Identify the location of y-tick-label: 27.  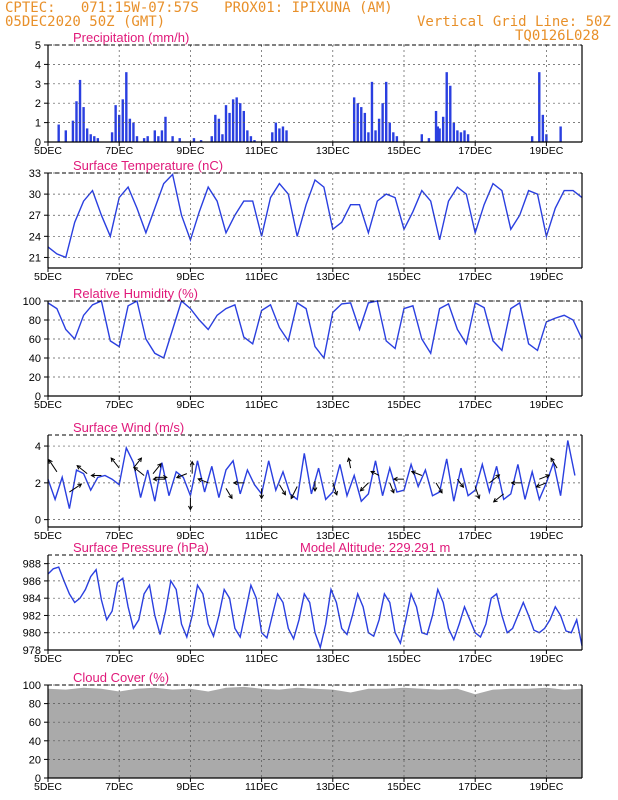
(35, 216).